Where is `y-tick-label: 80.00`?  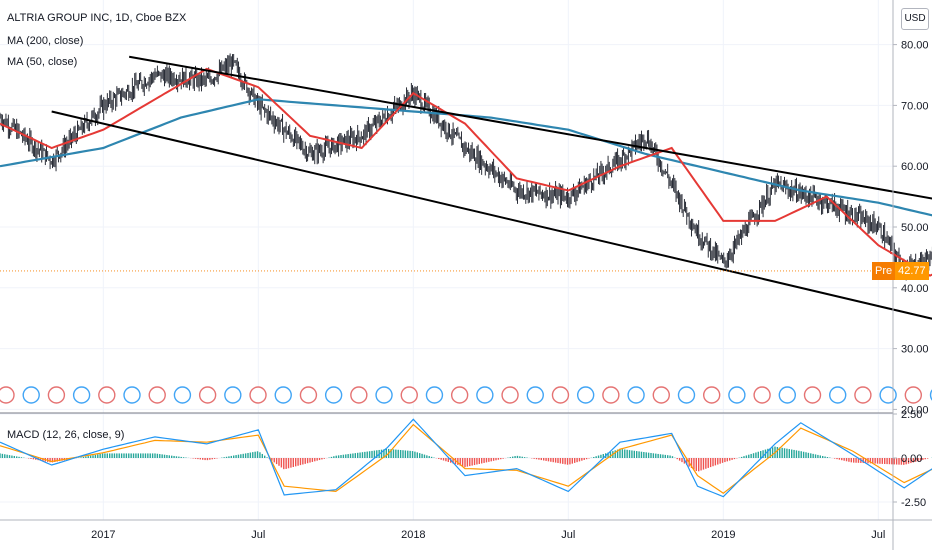 y-tick-label: 80.00 is located at coordinates (915, 46).